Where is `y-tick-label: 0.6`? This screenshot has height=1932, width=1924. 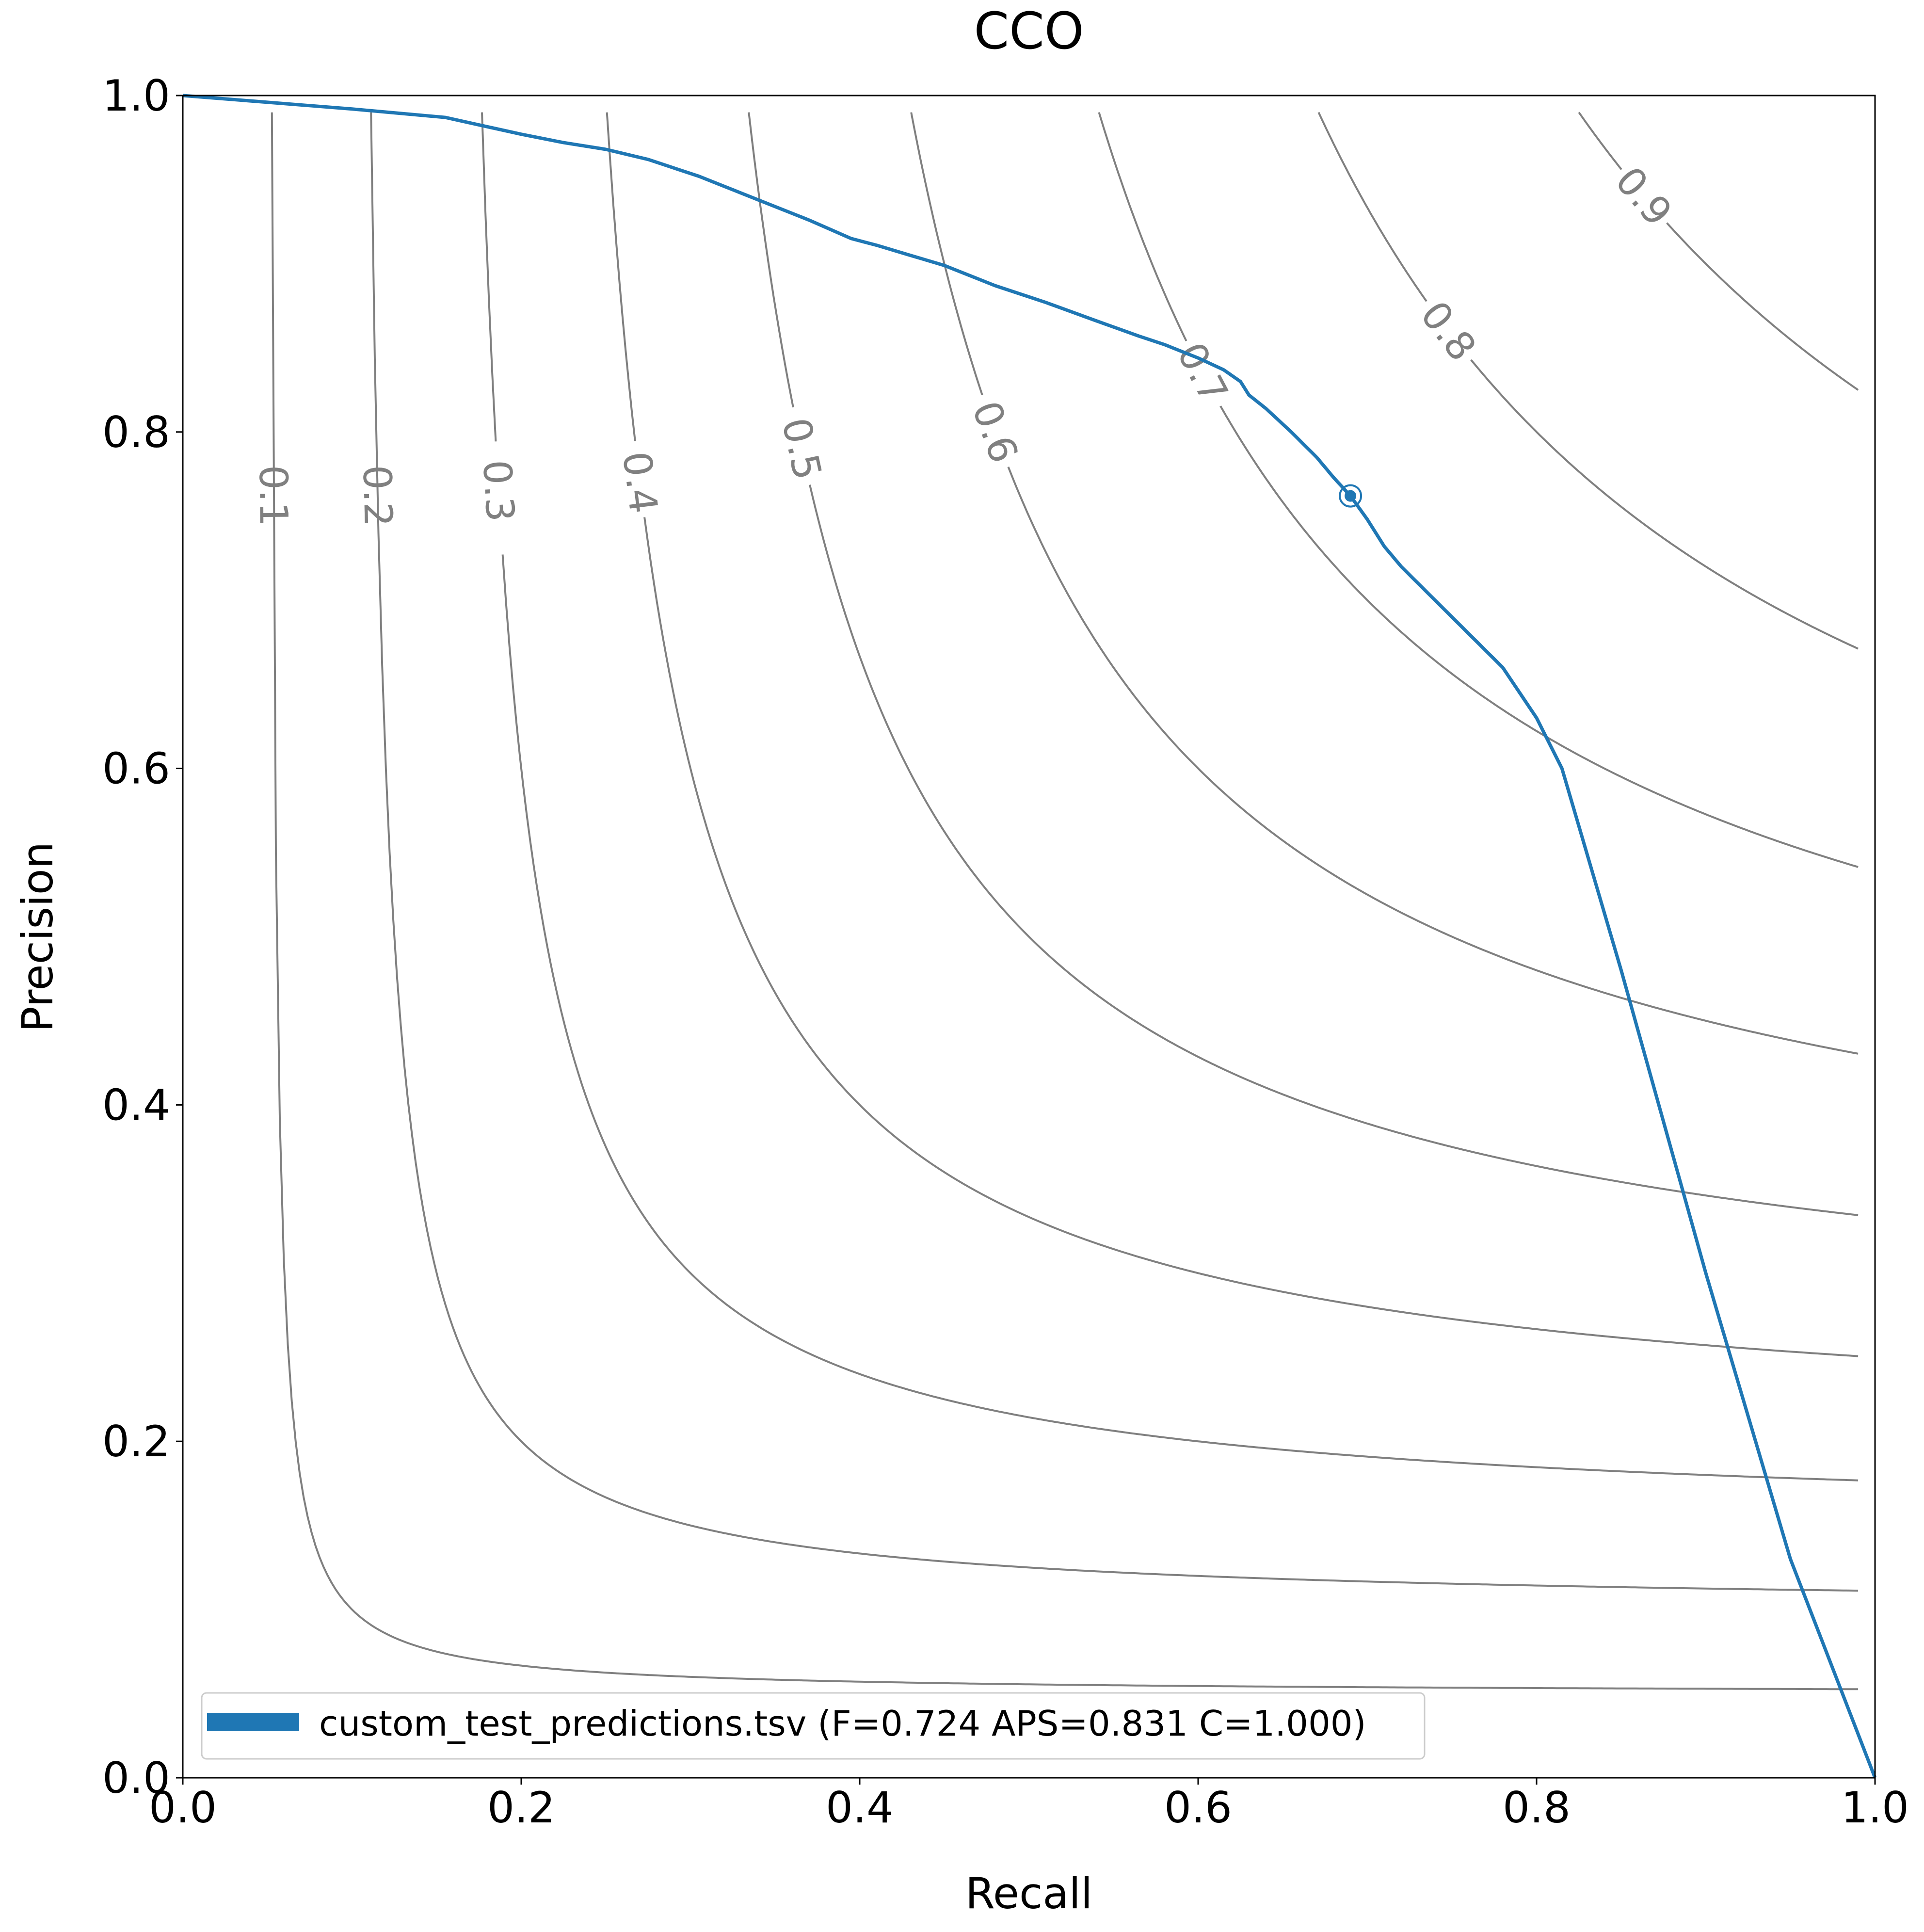 y-tick-label: 0.6 is located at coordinates (136, 769).